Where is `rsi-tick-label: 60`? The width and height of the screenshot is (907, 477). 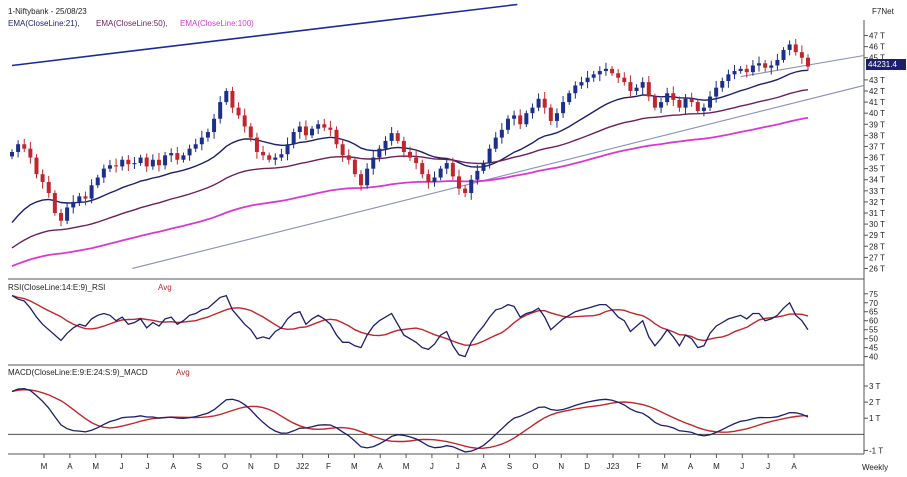 rsi-tick-label: 60 is located at coordinates (873, 321).